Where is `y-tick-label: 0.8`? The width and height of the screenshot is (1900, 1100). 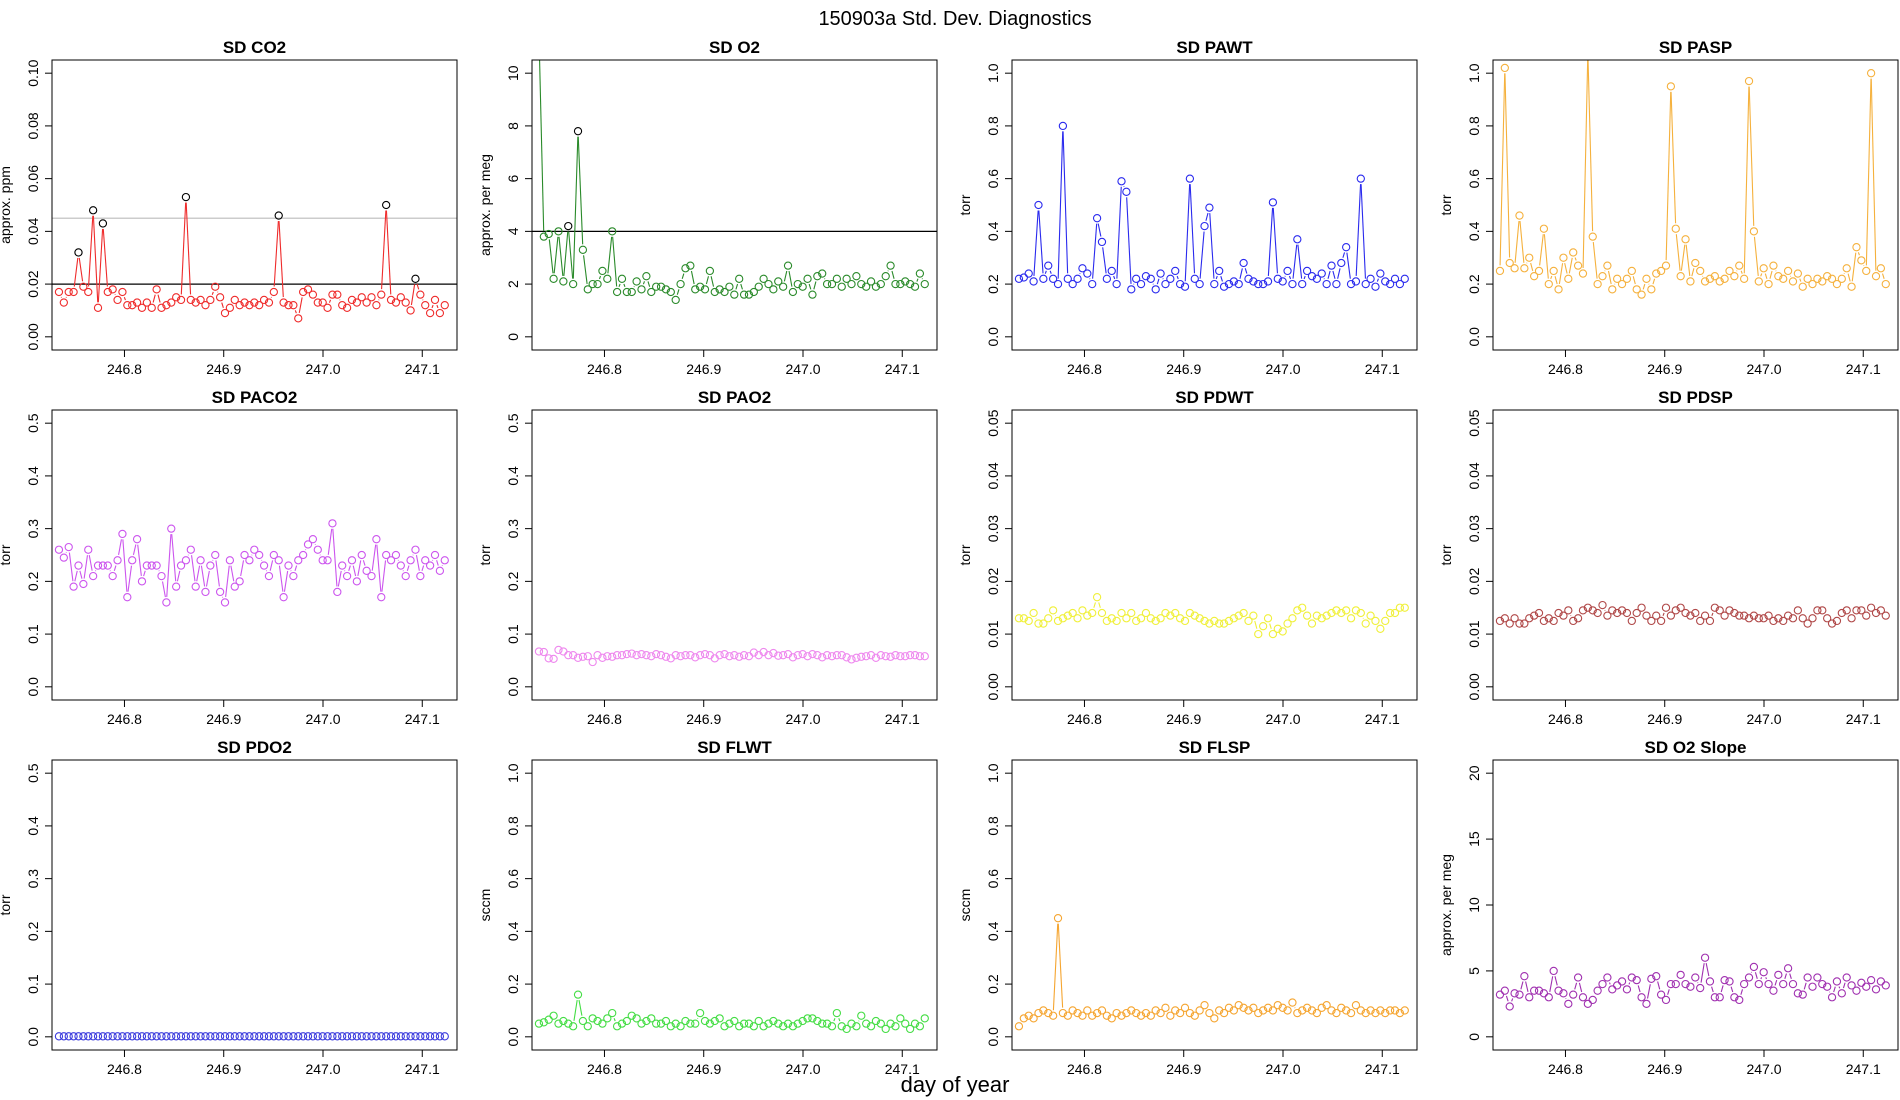 y-tick-label: 0.8 is located at coordinates (513, 826).